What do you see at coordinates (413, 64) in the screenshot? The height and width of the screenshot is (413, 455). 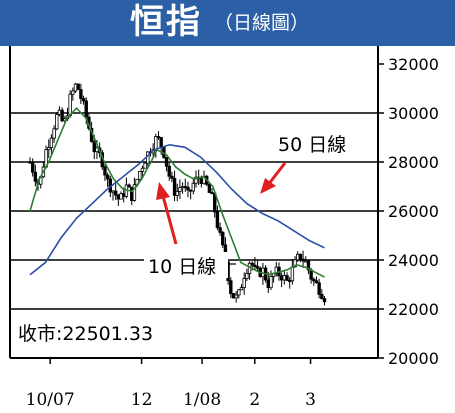 I see `y-tick-label: 32000` at bounding box center [413, 64].